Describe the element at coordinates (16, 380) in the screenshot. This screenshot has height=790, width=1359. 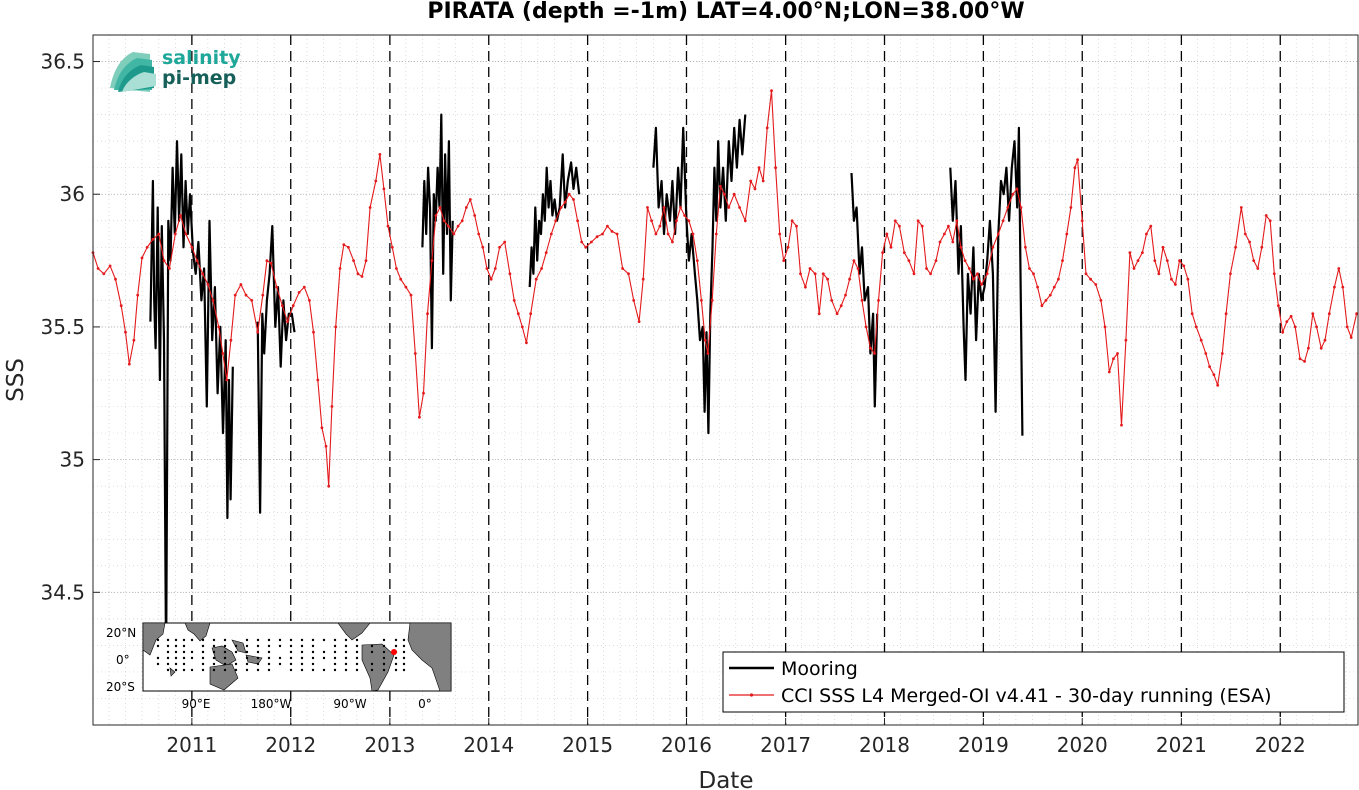
I see `y-axis-label: SSS` at that location.